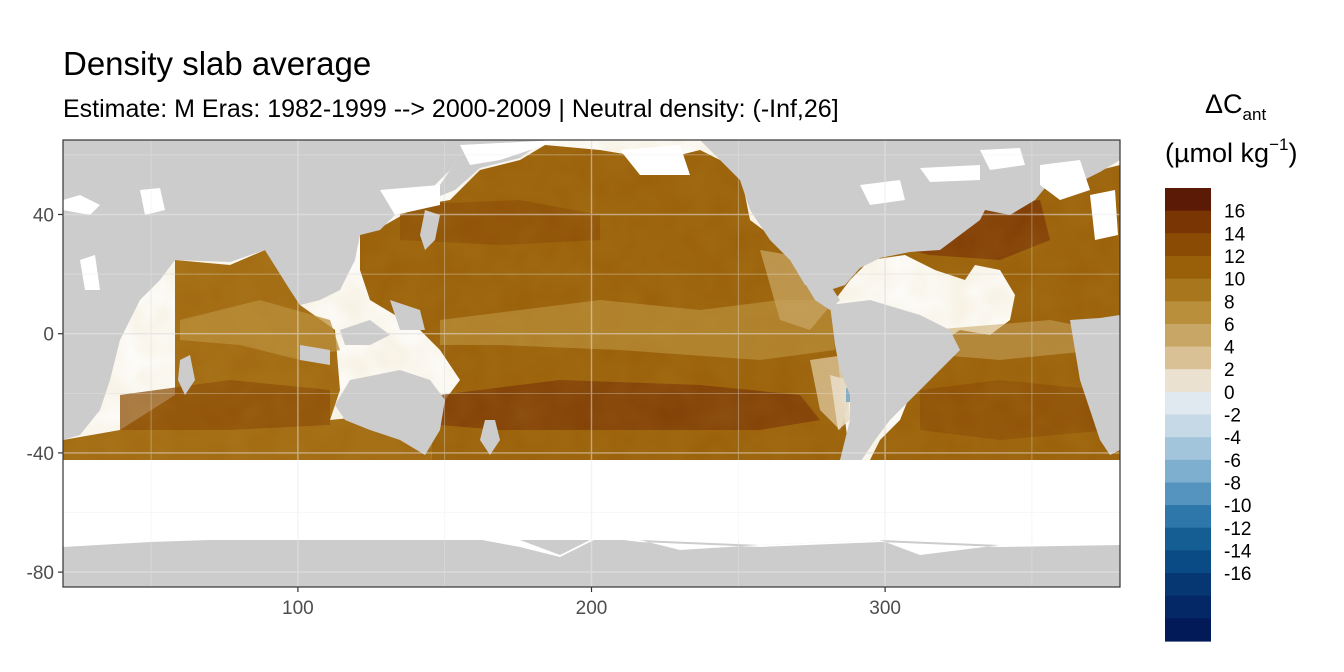  I want to click on y-tick-label: -80, so click(40, 573).